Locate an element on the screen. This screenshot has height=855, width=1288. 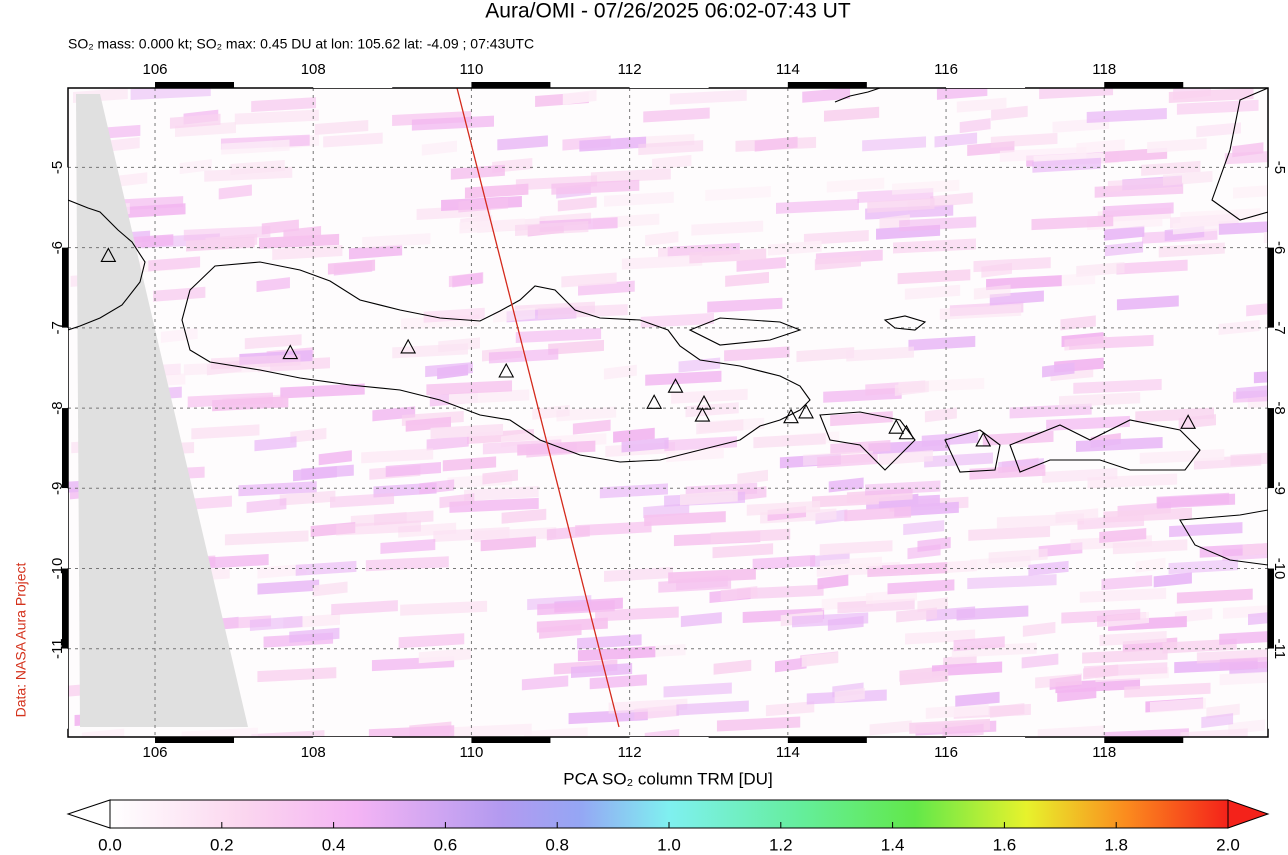
colorbar-tick-label: 0.4 is located at coordinates (334, 844).